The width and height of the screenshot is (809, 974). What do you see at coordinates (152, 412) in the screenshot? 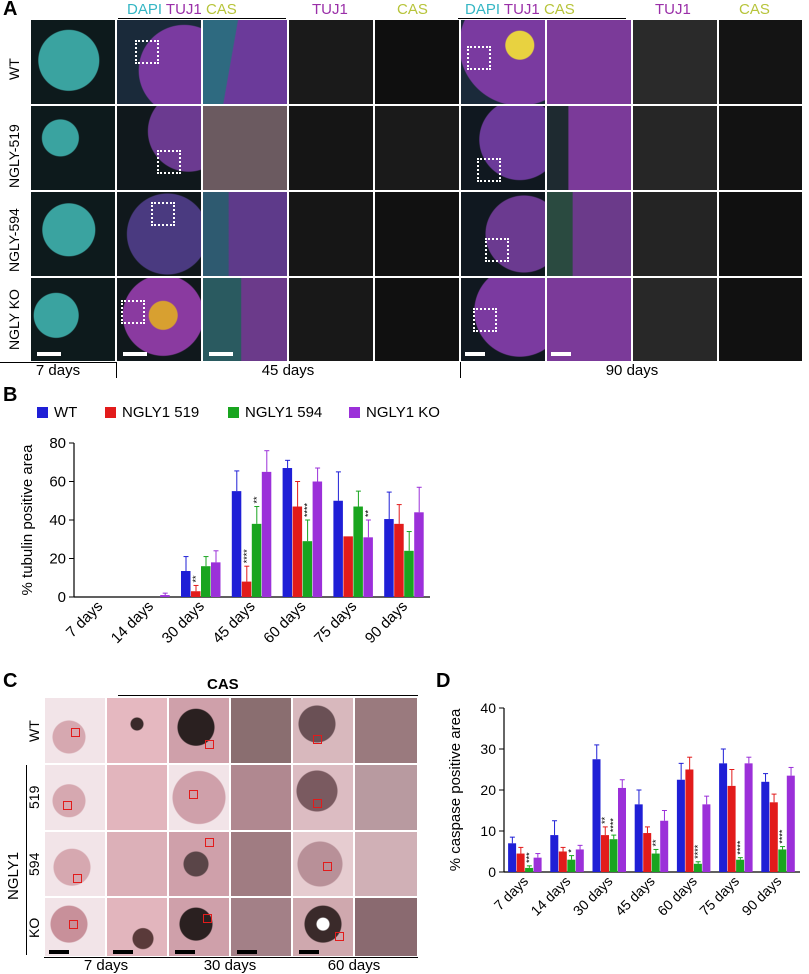
I see `legend-item-519: NGLY1 519` at bounding box center [152, 412].